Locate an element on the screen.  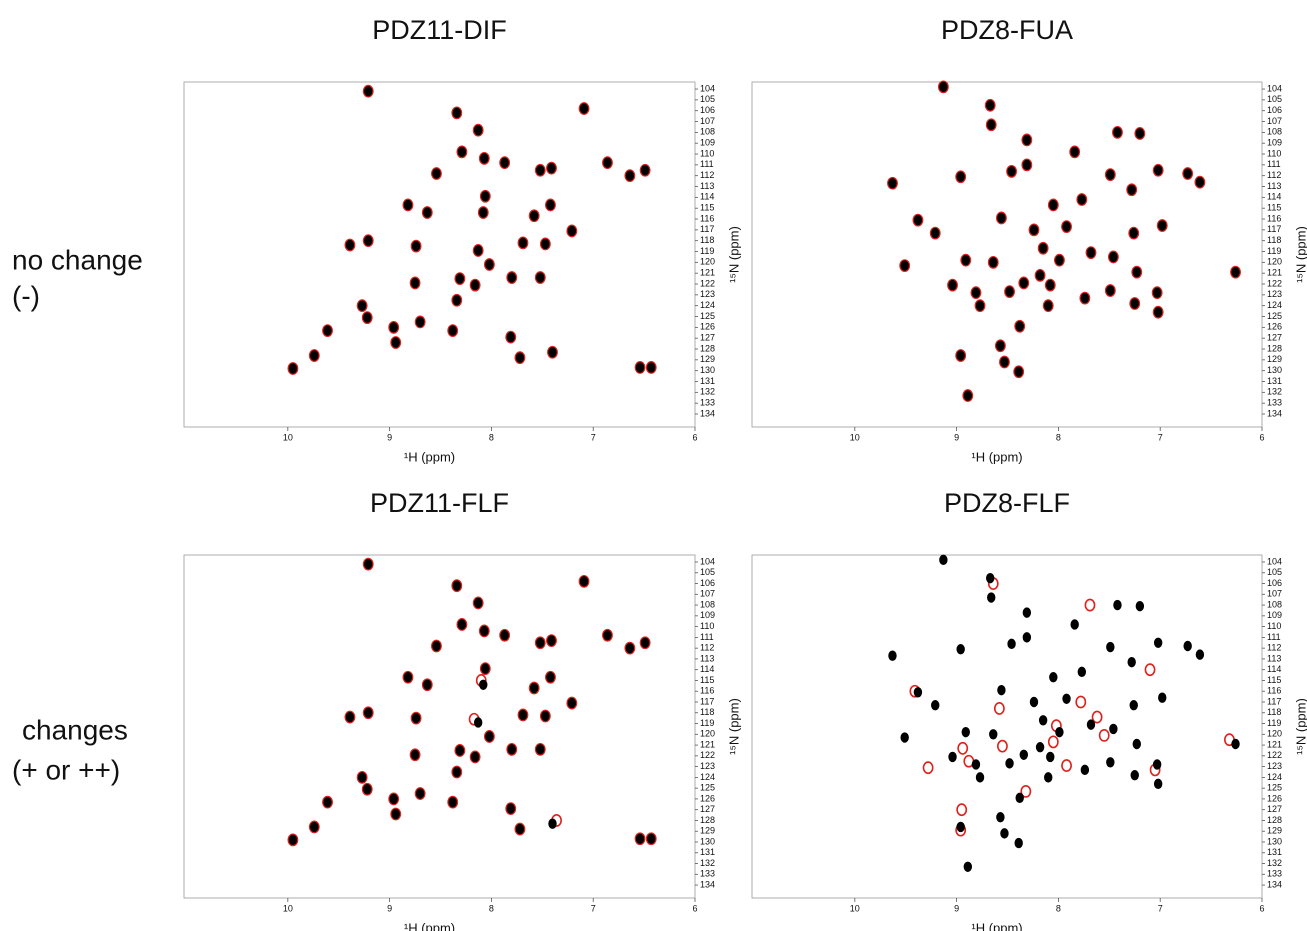
y-tick-label: 108 is located at coordinates (707, 604).